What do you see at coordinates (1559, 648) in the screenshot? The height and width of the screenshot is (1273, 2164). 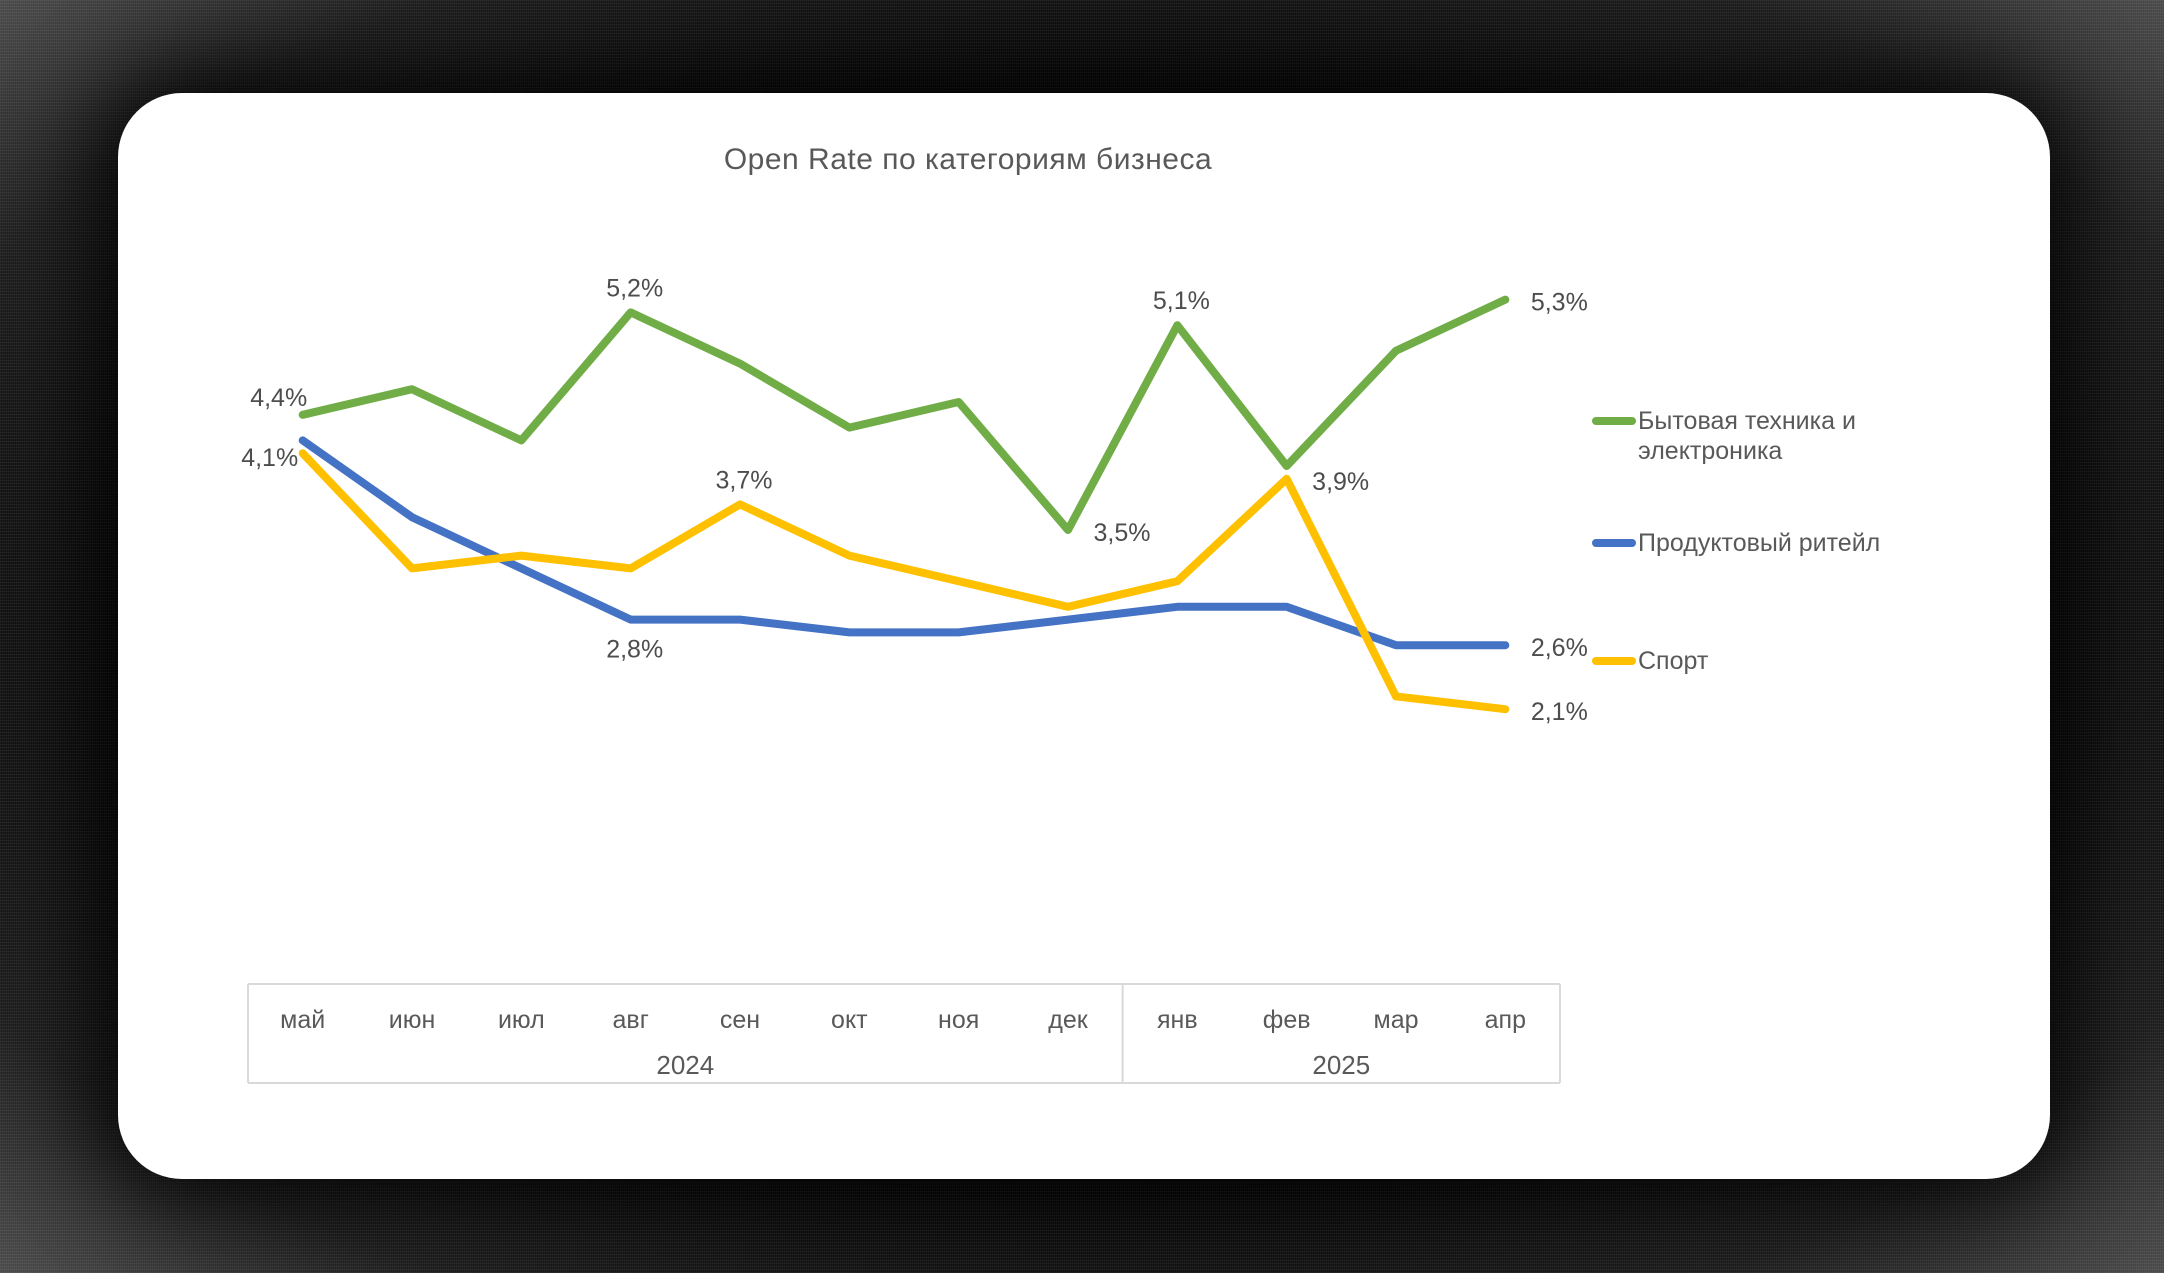 I see `data-label-1-11: 2,6%` at bounding box center [1559, 648].